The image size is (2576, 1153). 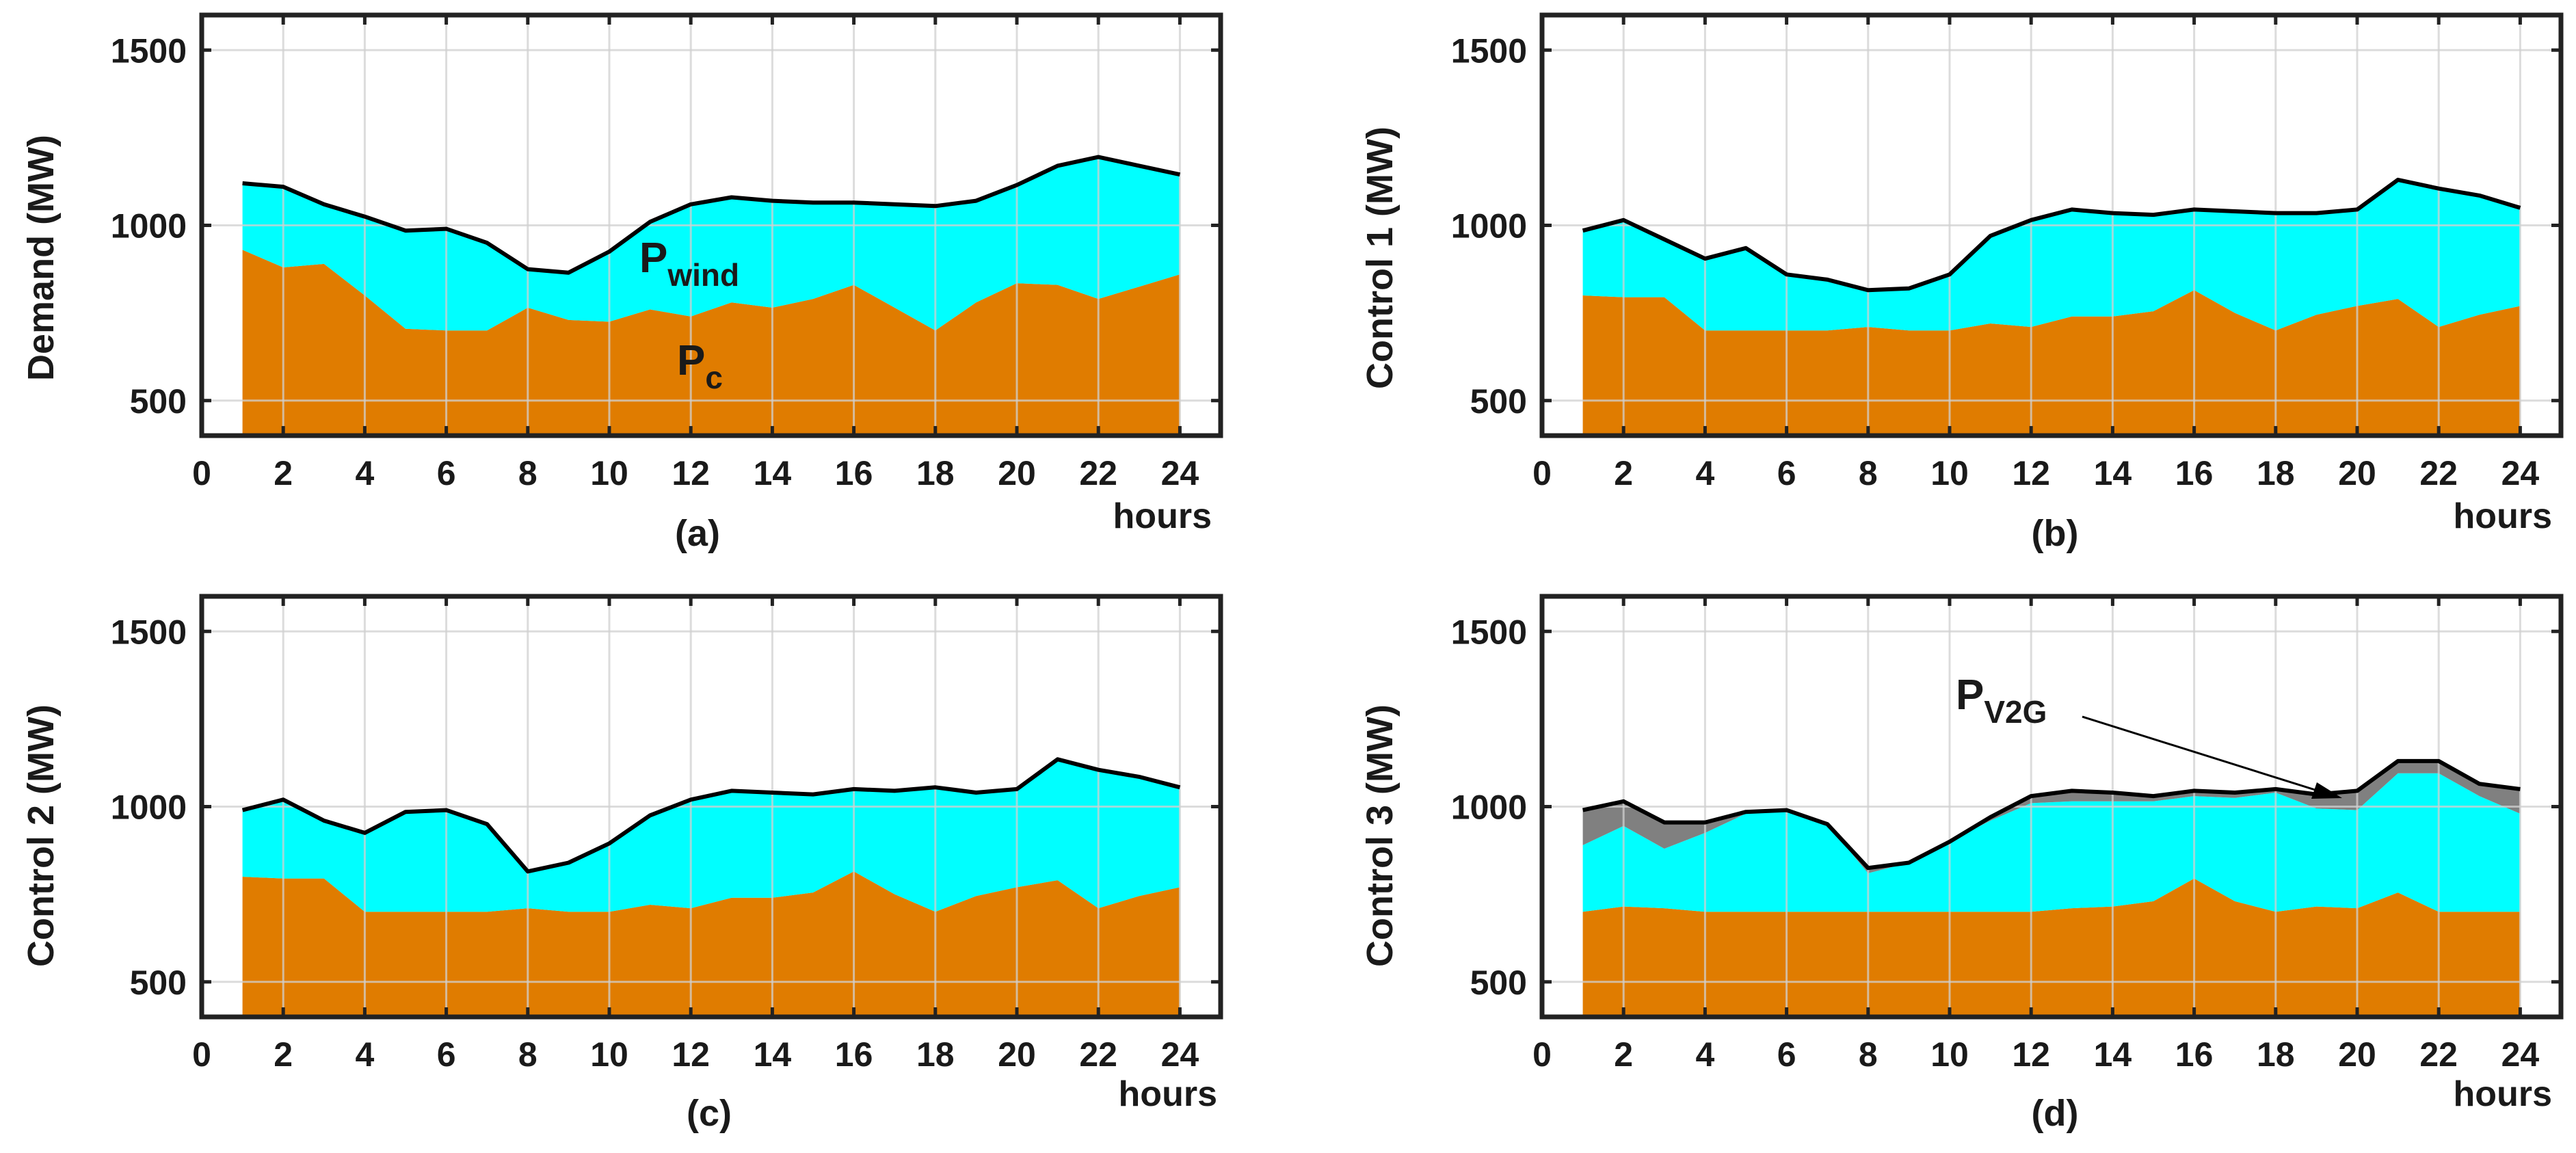 I want to click on panel-a-area-p-c, so click(x=711, y=343).